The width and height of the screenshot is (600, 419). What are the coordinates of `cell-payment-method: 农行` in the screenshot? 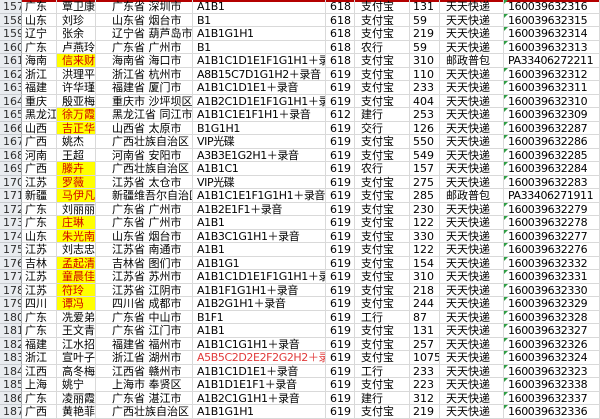 It's located at (382, 47).